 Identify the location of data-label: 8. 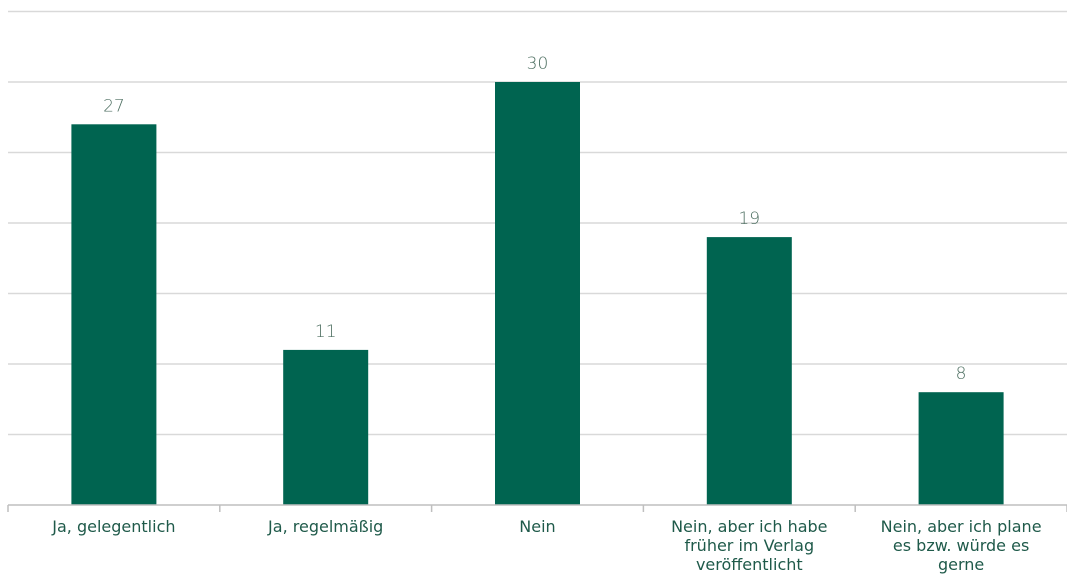
(961, 374).